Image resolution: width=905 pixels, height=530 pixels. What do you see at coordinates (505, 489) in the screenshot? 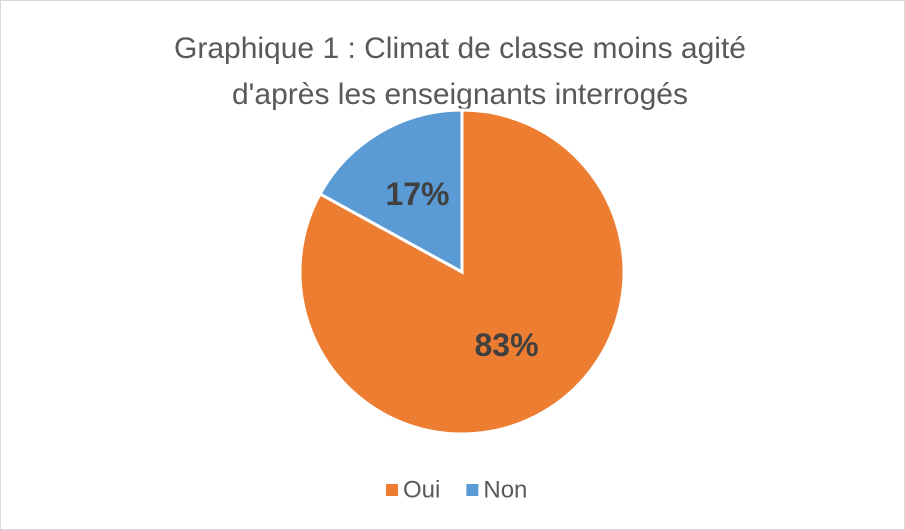
I see `legend-label: Non` at bounding box center [505, 489].